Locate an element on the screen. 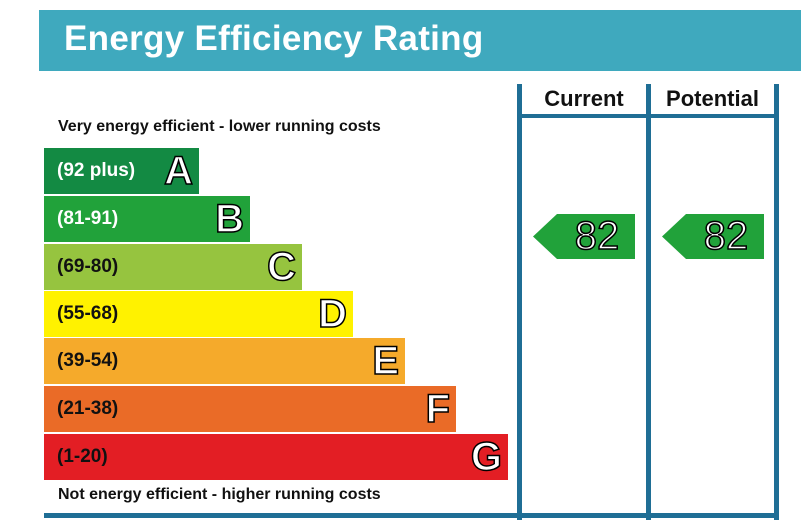  divider-left is located at coordinates (519, 302).